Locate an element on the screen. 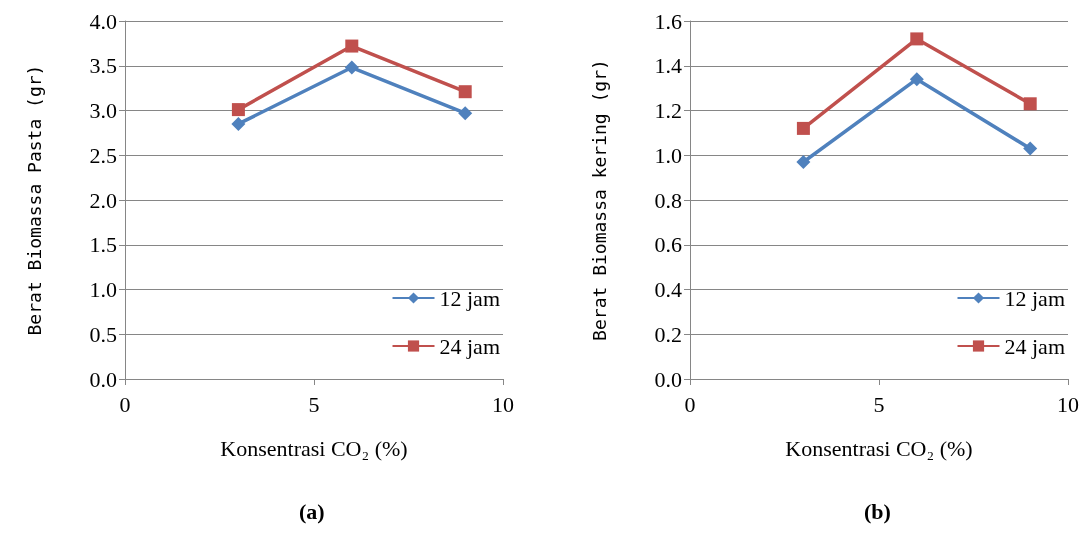  y-tick-label: 3.5 is located at coordinates (103, 66).